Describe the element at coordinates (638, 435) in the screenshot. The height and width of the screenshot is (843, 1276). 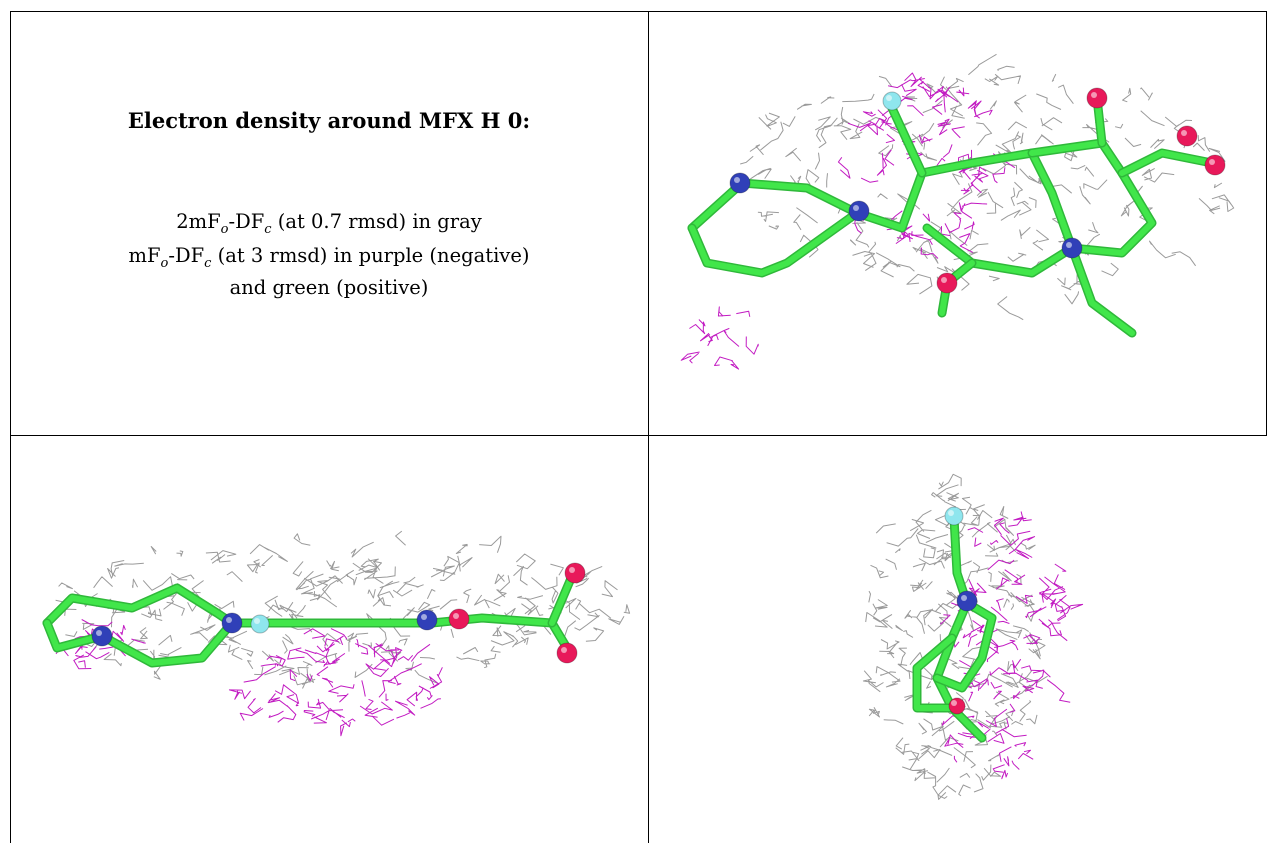
I see `table-middle-border` at that location.